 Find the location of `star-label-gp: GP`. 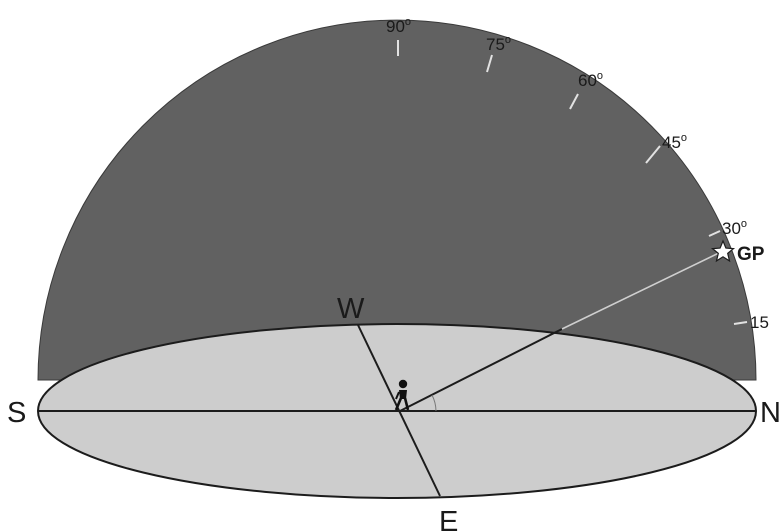

star-label-gp: GP is located at coordinates (751, 254).